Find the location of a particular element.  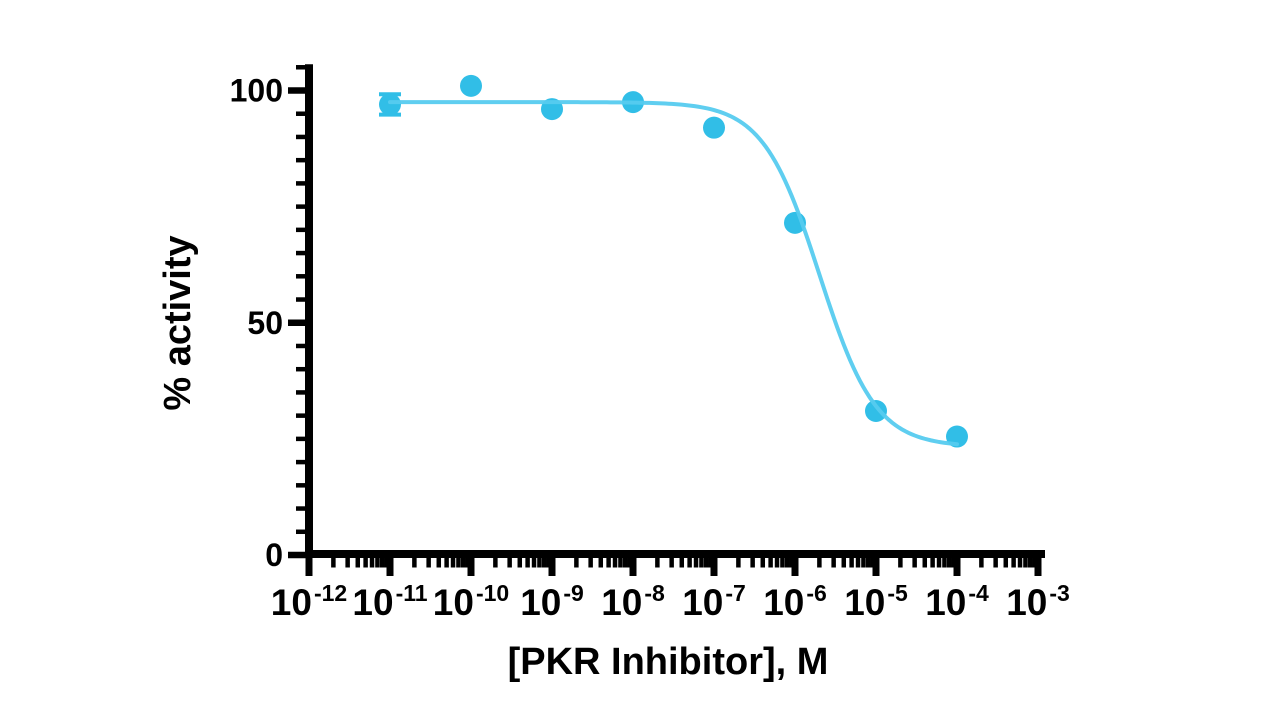

y-tick-label: 50 is located at coordinates (265, 323).